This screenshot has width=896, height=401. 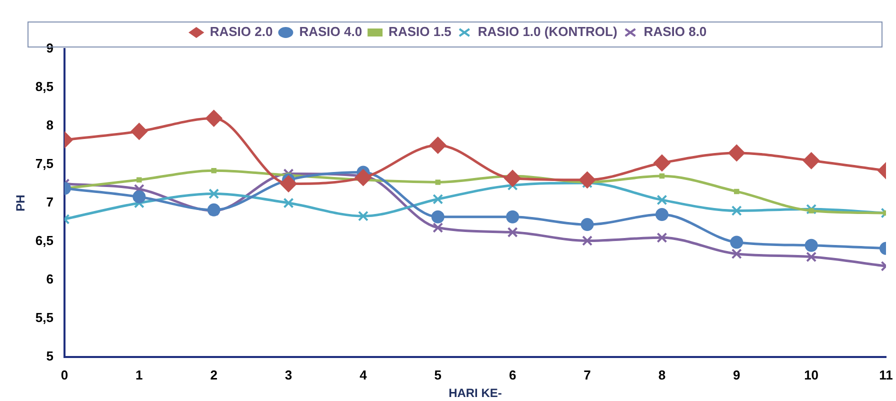 I want to click on x-tick-label: 10, so click(x=811, y=374).